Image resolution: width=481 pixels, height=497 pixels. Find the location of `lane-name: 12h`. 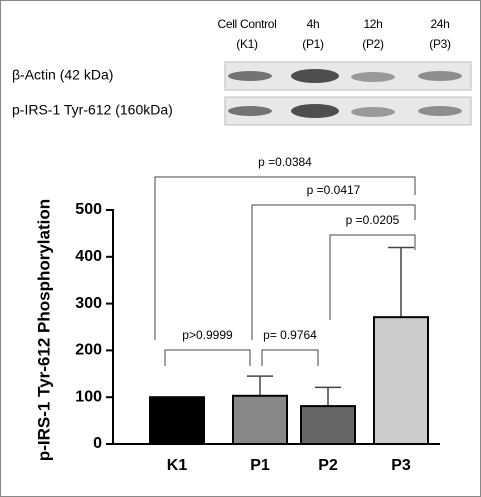

lane-name: 12h is located at coordinates (372, 24).